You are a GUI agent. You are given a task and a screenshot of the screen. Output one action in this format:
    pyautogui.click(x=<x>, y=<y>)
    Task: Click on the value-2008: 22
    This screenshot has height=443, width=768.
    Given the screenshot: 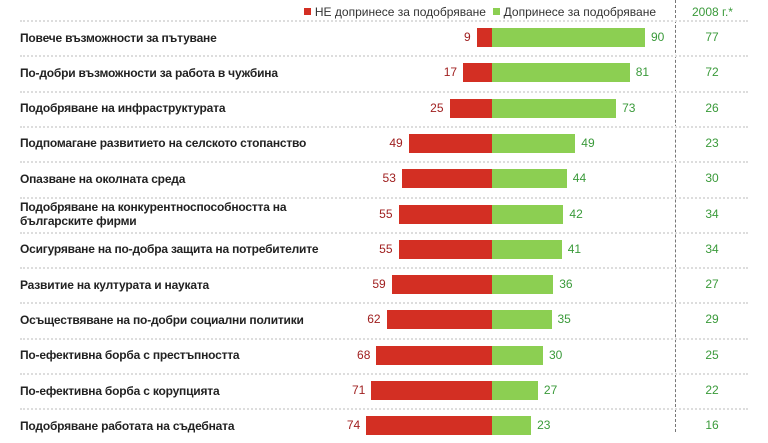 What is the action you would take?
    pyautogui.click(x=712, y=390)
    